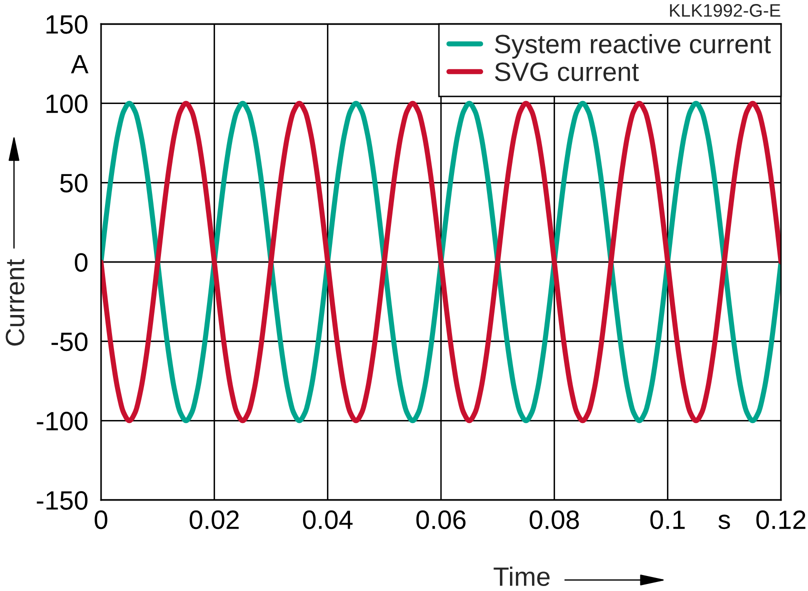 This screenshot has height=591, width=808. Describe the element at coordinates (70, 342) in the screenshot. I see `y-tick-label: -50` at that location.